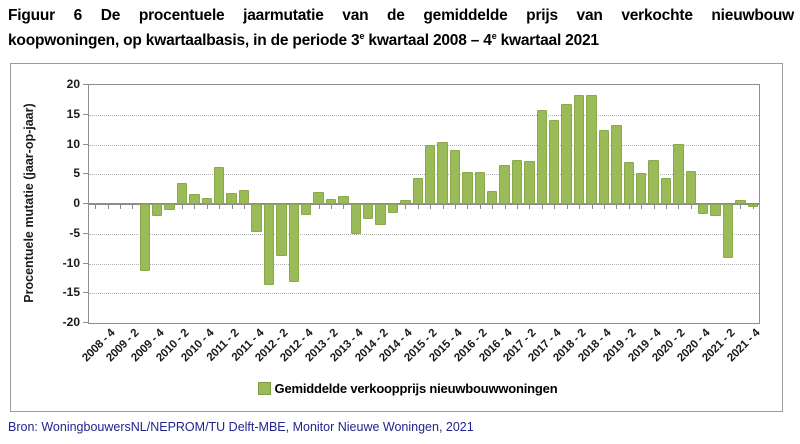 The image size is (800, 444). I want to click on y-tick-label--20: -20, so click(71, 322).